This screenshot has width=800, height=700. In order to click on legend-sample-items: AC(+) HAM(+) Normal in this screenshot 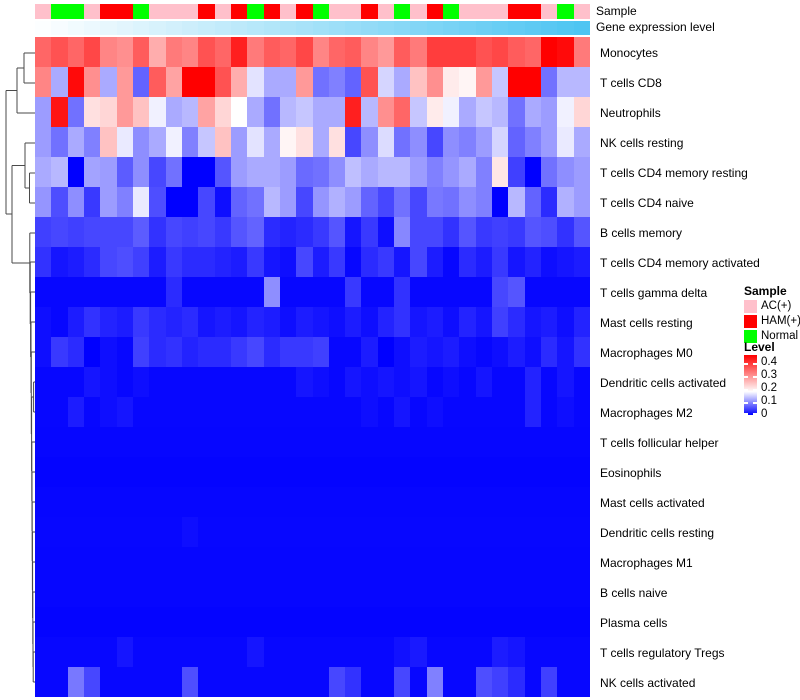, I will do `click(772, 322)`.